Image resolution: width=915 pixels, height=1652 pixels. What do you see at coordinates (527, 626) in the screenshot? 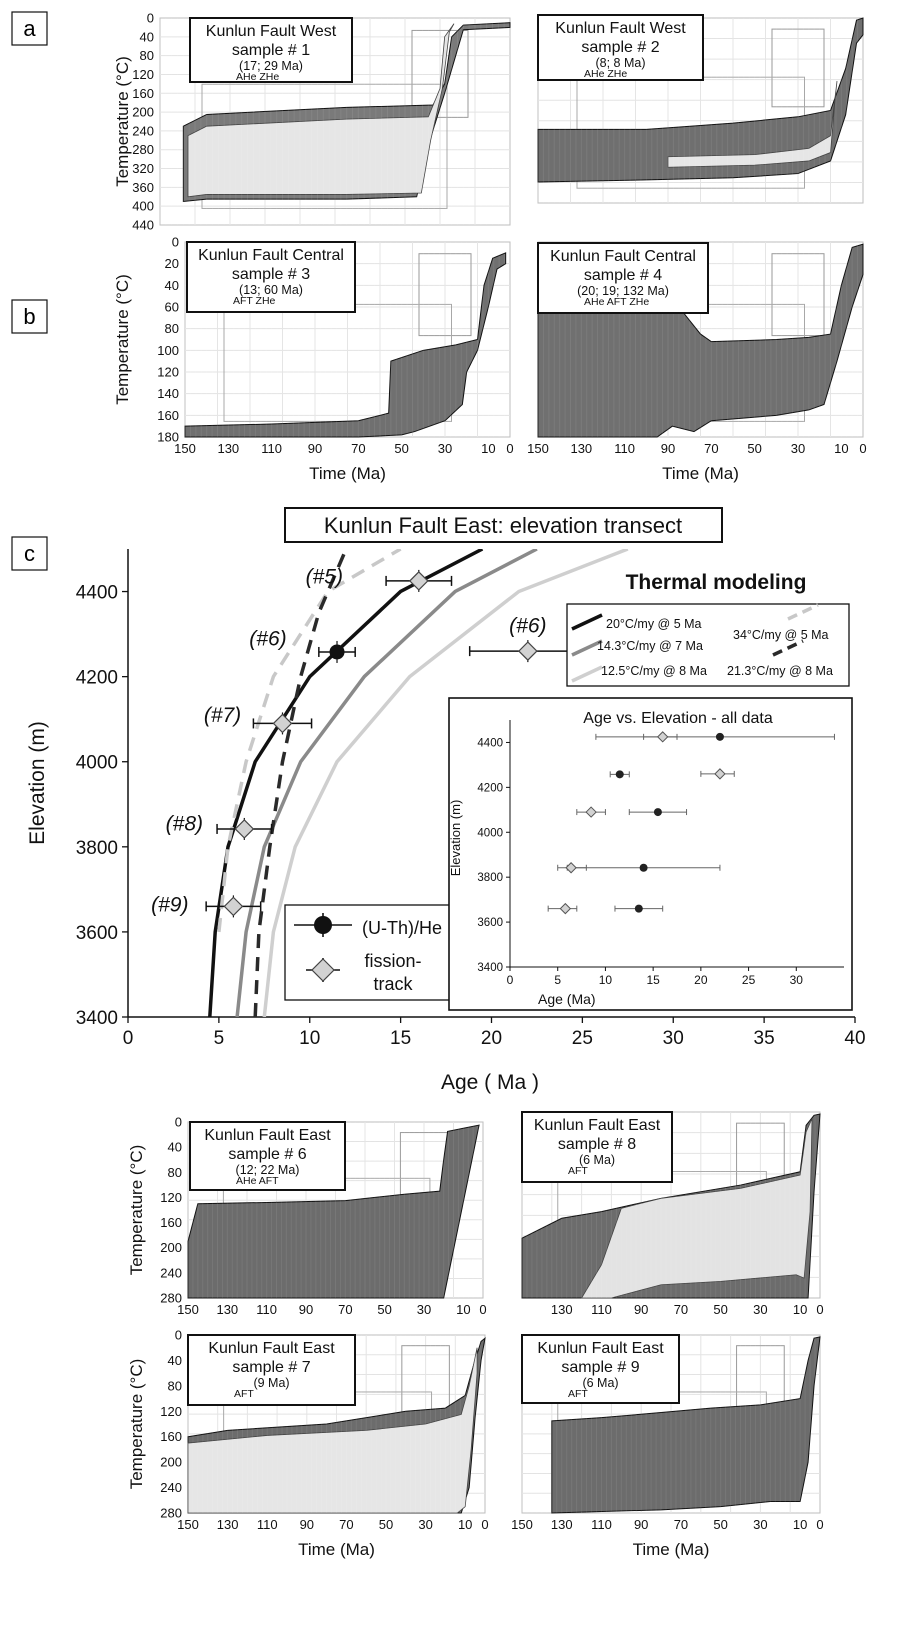
I see `sample-label: (#6)` at bounding box center [527, 626].